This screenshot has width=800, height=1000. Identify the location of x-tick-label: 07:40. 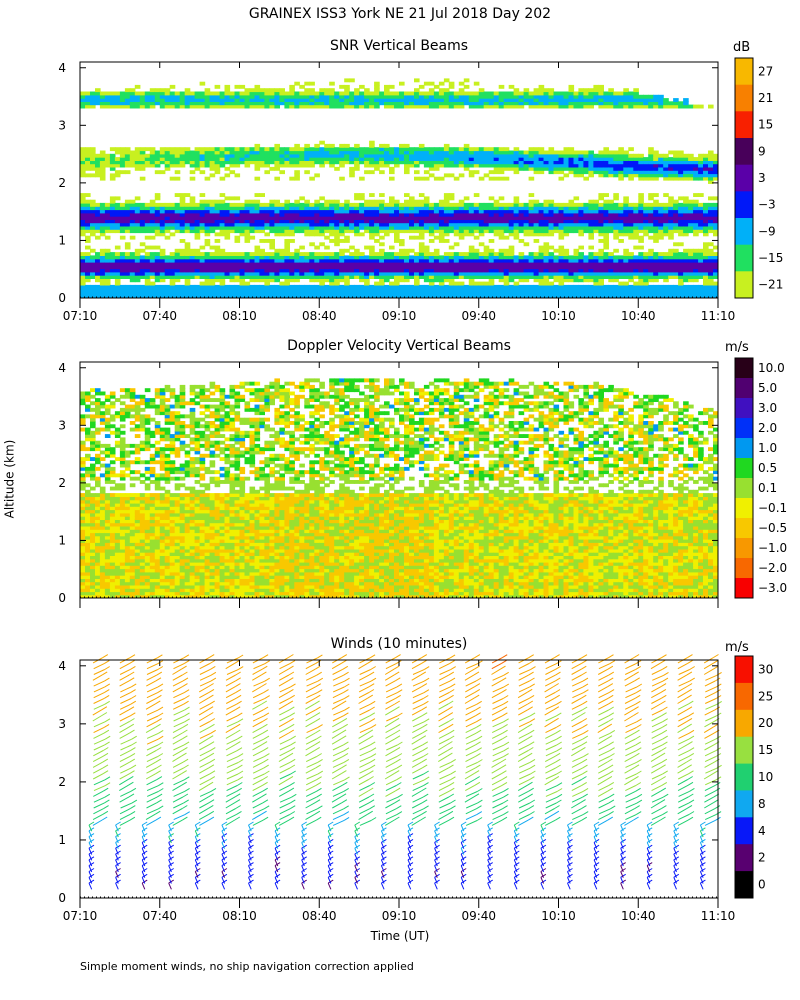
(159, 316).